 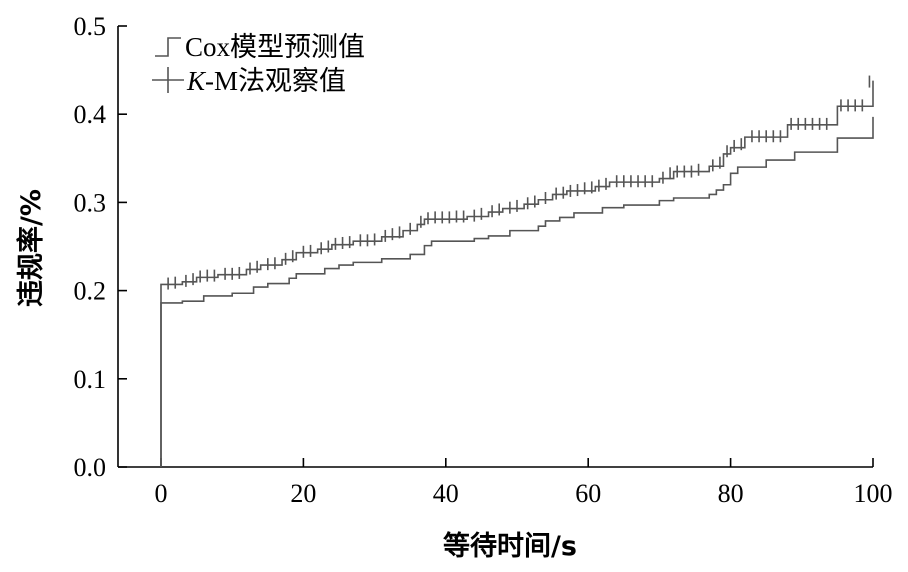 I want to click on legend-km-rest: -M法观察值, so click(x=275, y=81).